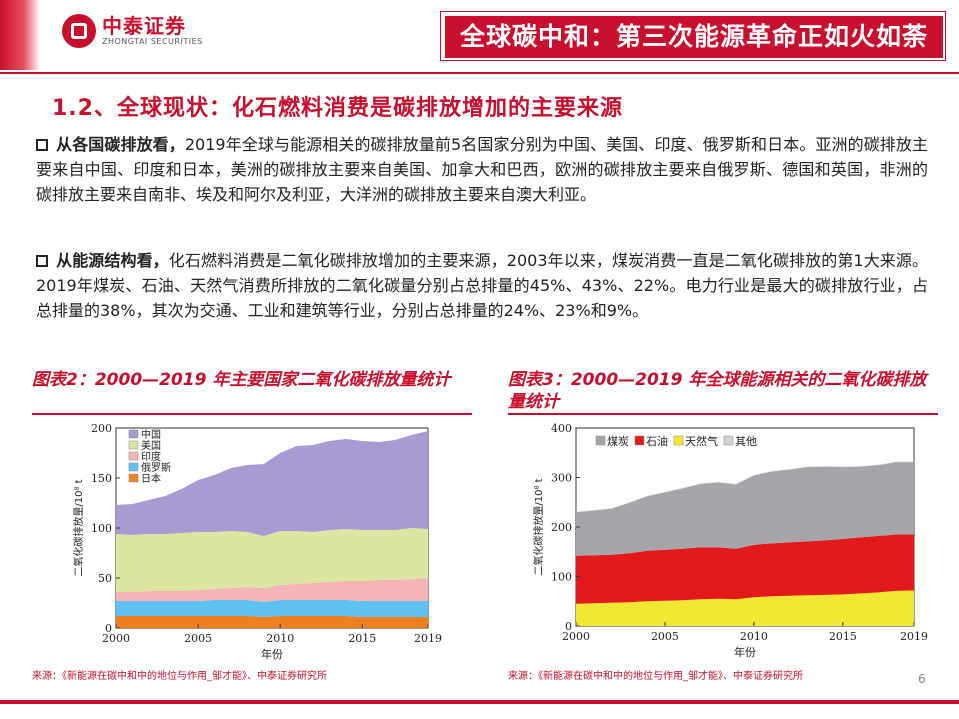  What do you see at coordinates (561, 478) in the screenshot?
I see `y-tick-label-3: 300` at bounding box center [561, 478].